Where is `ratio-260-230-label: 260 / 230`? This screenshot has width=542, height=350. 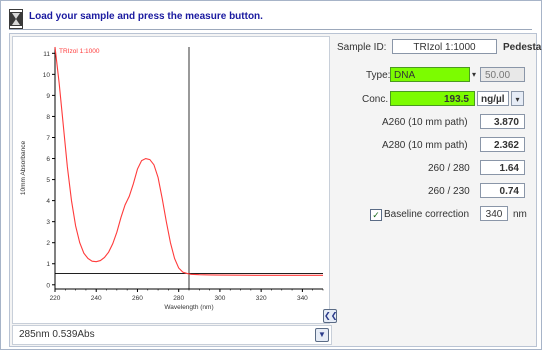 ratio-260-230-label: 260 / 230 is located at coordinates (449, 191).